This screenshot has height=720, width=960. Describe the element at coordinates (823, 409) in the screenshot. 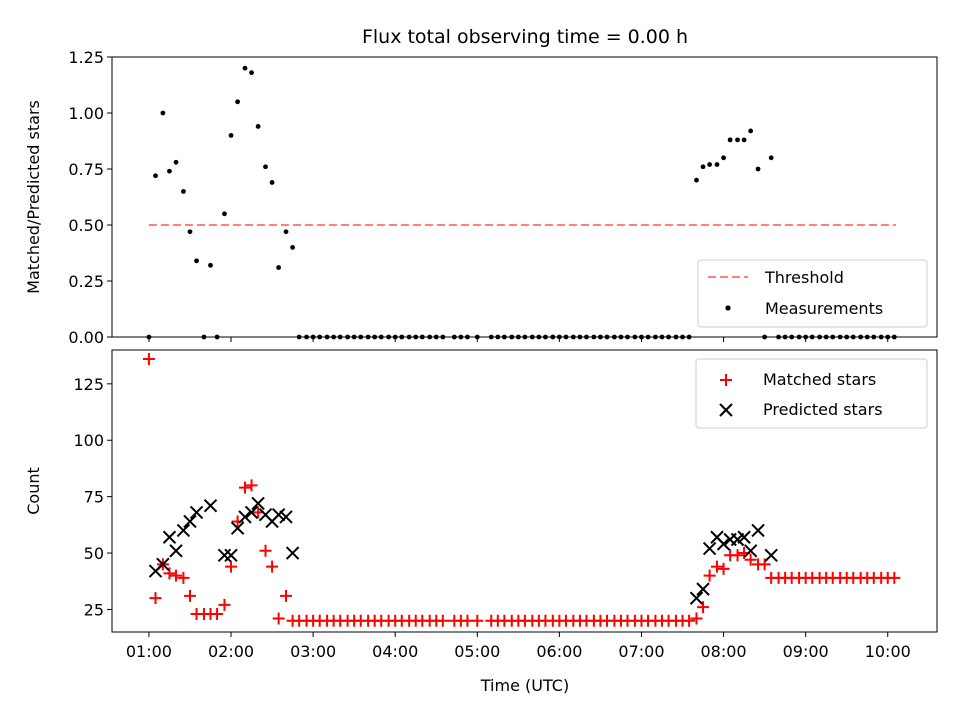

I see `predicted-legend-label: Predicted stars` at that location.